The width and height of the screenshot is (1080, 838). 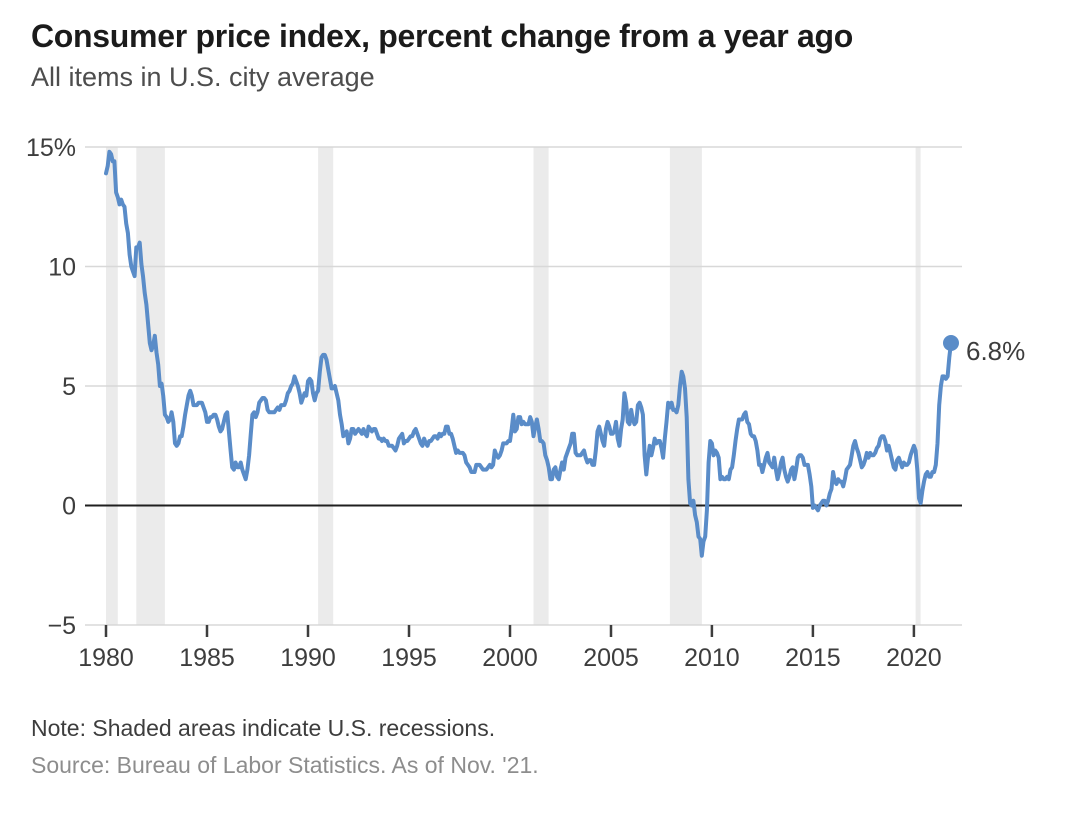 What do you see at coordinates (61, 626) in the screenshot?
I see `y-axis-label: −5` at bounding box center [61, 626].